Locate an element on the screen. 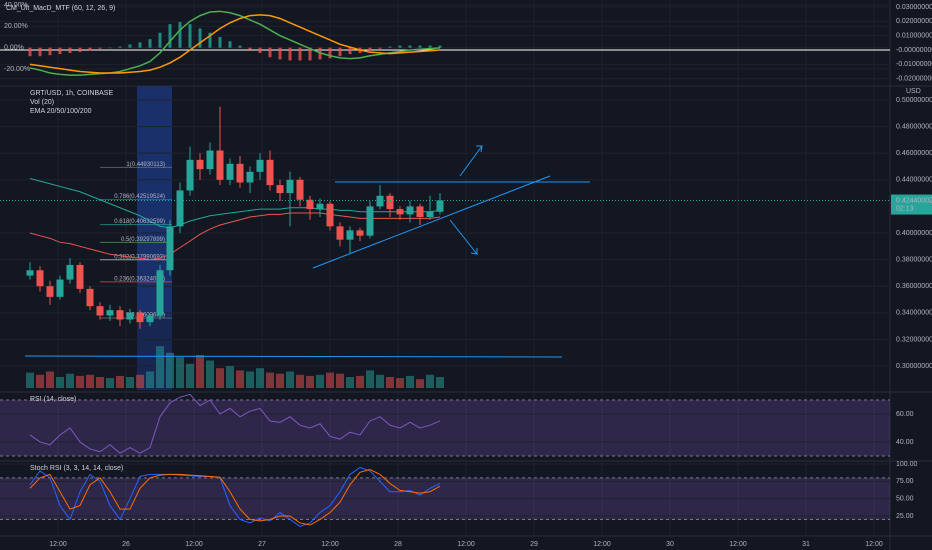 The image size is (932, 550). fib-label: 1(0.44930113) is located at coordinates (145, 165).